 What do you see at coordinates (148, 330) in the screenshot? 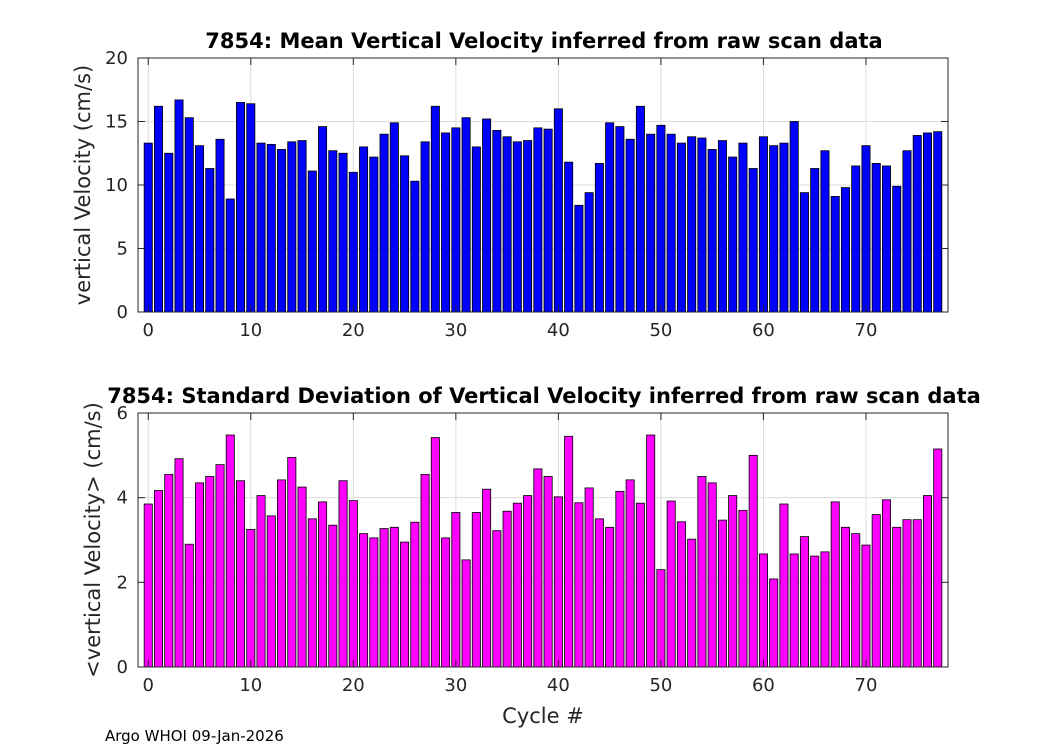
I see `mean-xtick-label: 0` at bounding box center [148, 330].